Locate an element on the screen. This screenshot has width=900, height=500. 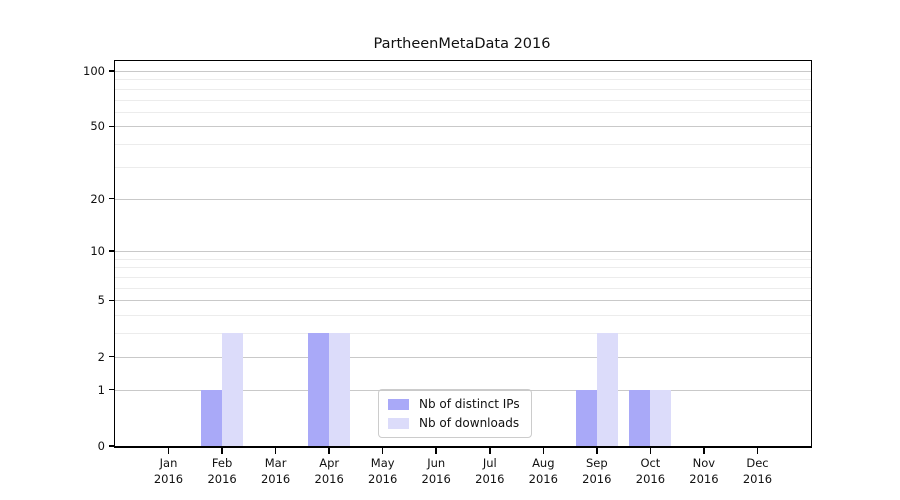
x-axis-label: Mar 2016 is located at coordinates (276, 471).